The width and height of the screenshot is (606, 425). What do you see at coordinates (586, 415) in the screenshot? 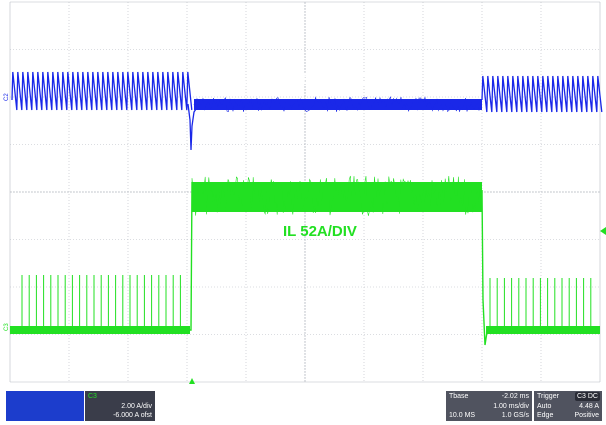
I see `trigger-slope: Positive` at bounding box center [586, 415].